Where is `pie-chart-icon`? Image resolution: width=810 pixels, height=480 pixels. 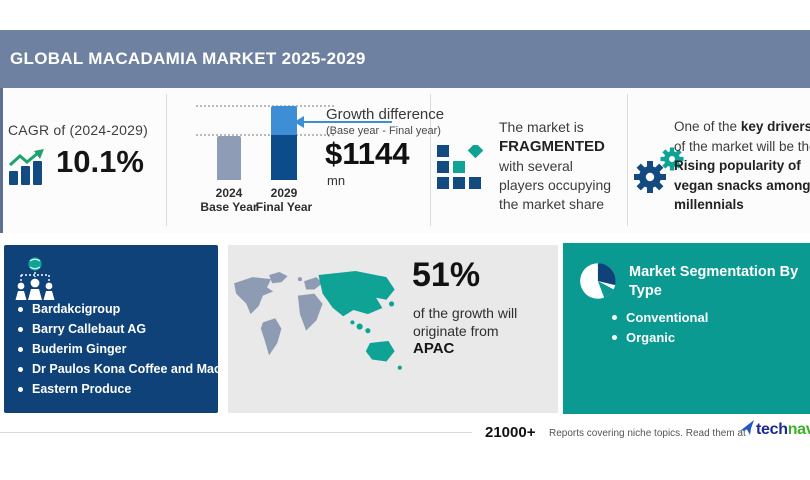
pie-chart-icon is located at coordinates (598, 281).